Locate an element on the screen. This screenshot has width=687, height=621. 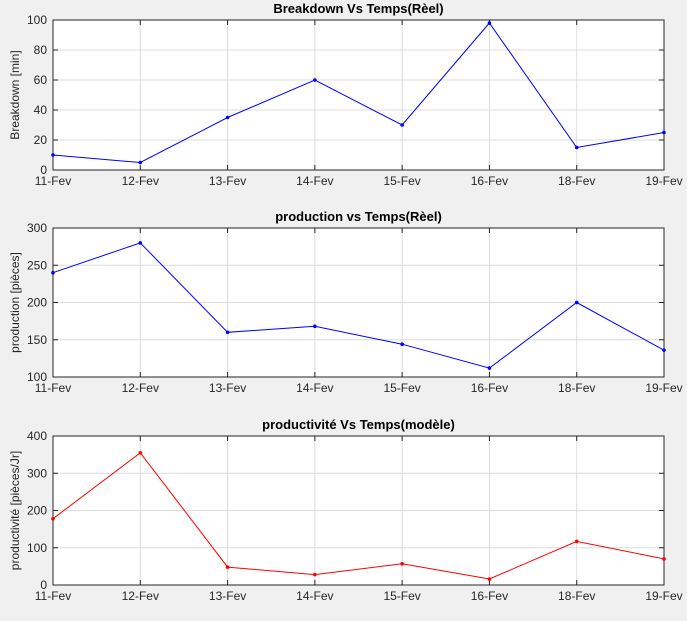
y-tick-label: 250 is located at coordinates (37, 265).